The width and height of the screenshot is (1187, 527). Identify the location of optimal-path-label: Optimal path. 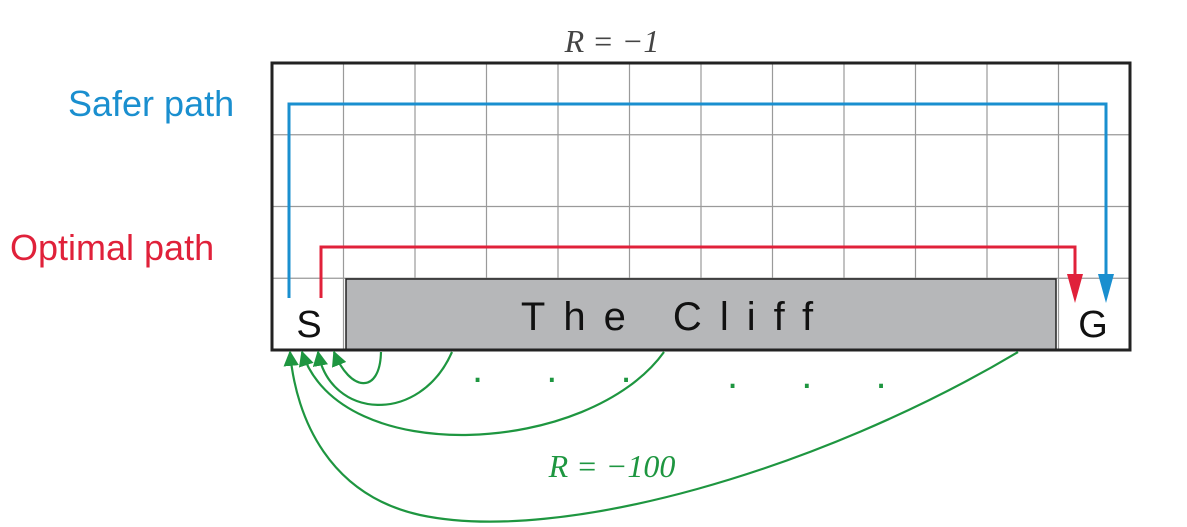
(112, 247).